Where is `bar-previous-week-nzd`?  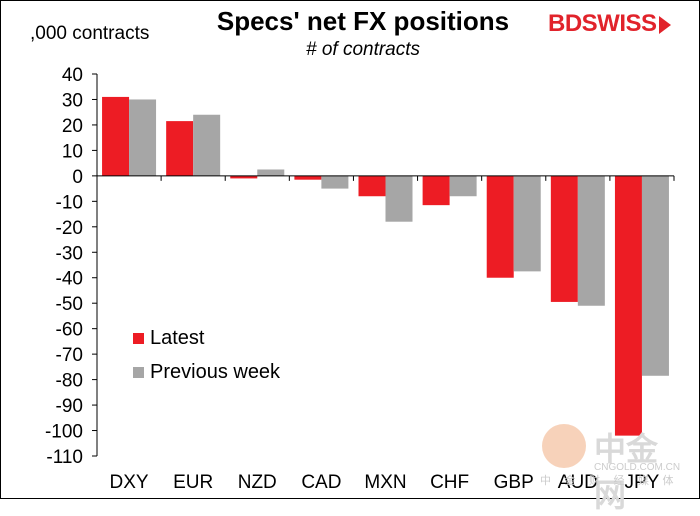
bar-previous-week-nzd is located at coordinates (271, 172).